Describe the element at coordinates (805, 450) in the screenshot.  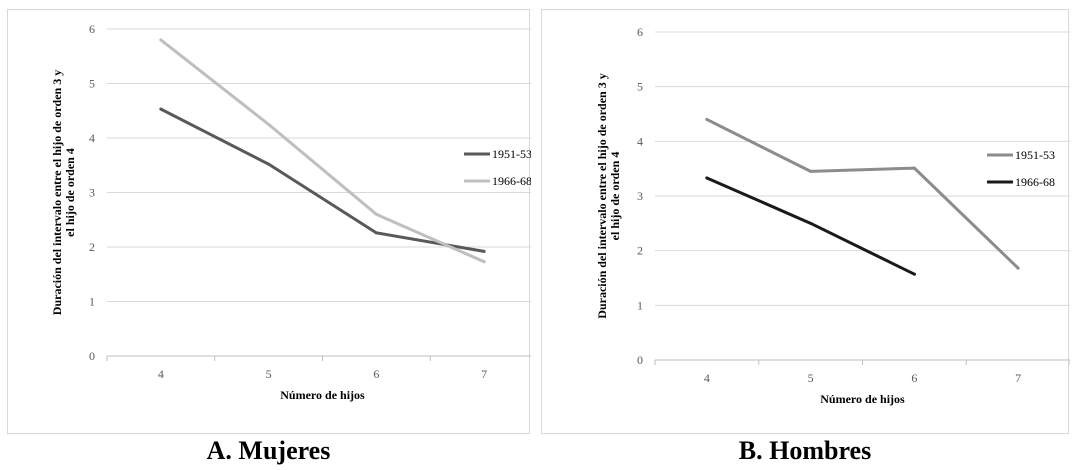
I see `caption-hombres: B. Hombres` at that location.